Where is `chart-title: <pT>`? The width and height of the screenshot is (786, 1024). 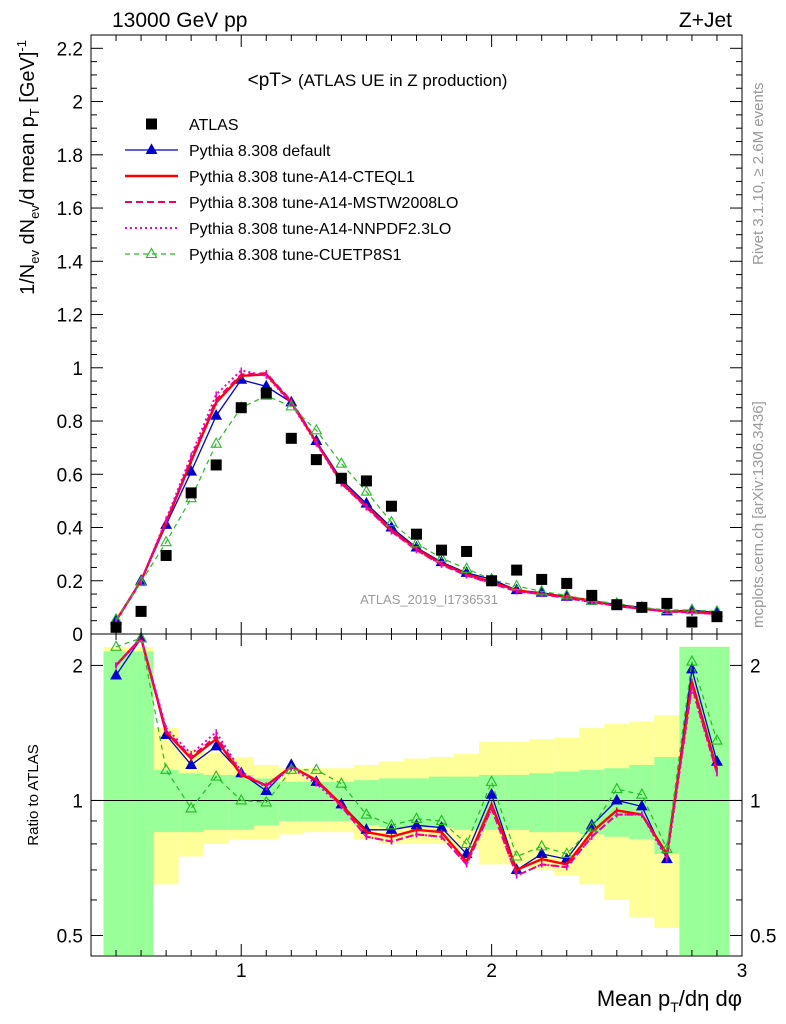
chart-title: <pT> is located at coordinates (270, 80).